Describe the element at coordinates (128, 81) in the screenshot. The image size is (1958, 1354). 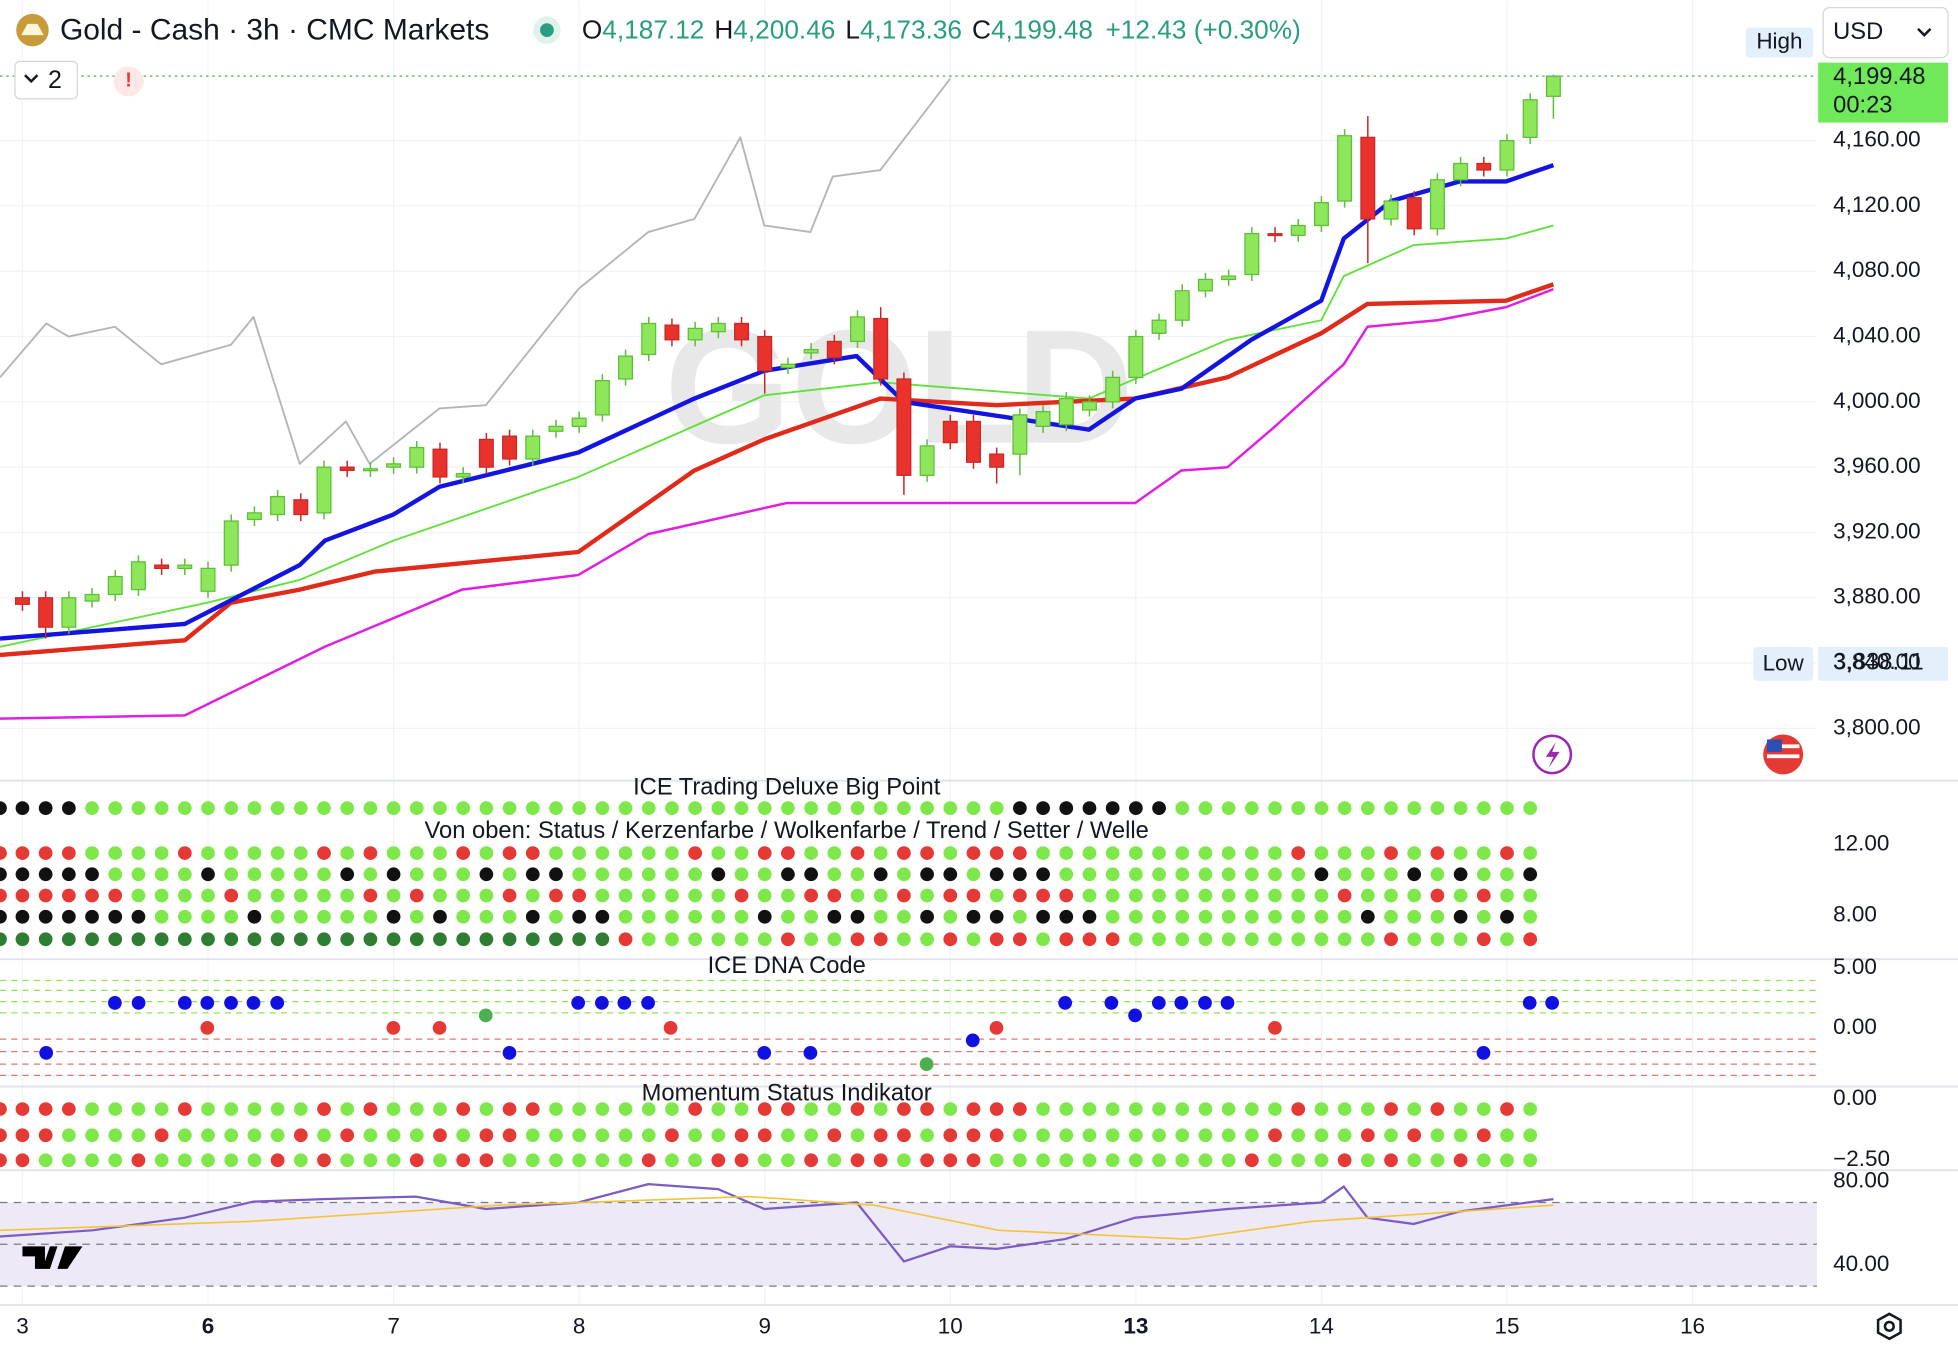
I see `warning-icon` at that location.